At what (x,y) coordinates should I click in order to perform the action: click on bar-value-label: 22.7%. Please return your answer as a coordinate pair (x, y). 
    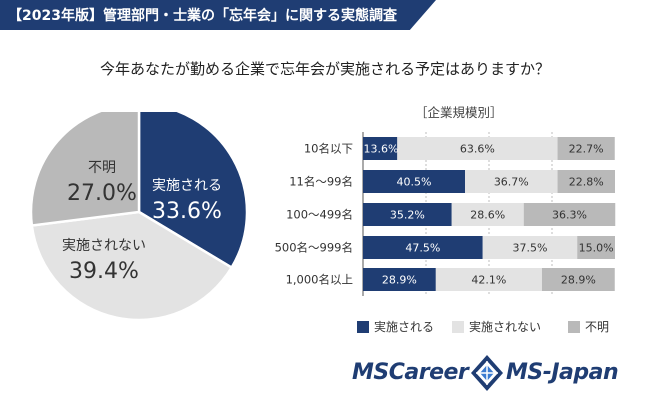
    Looking at the image, I should click on (586, 149).